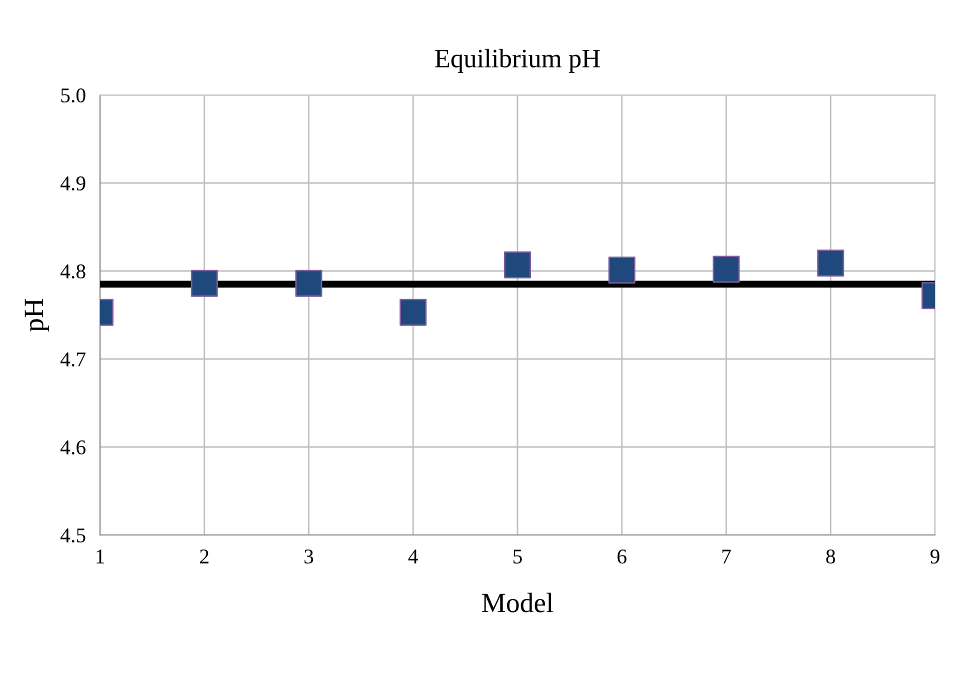  Describe the element at coordinates (73, 535) in the screenshot. I see `y-tick-label: 4.5` at that location.